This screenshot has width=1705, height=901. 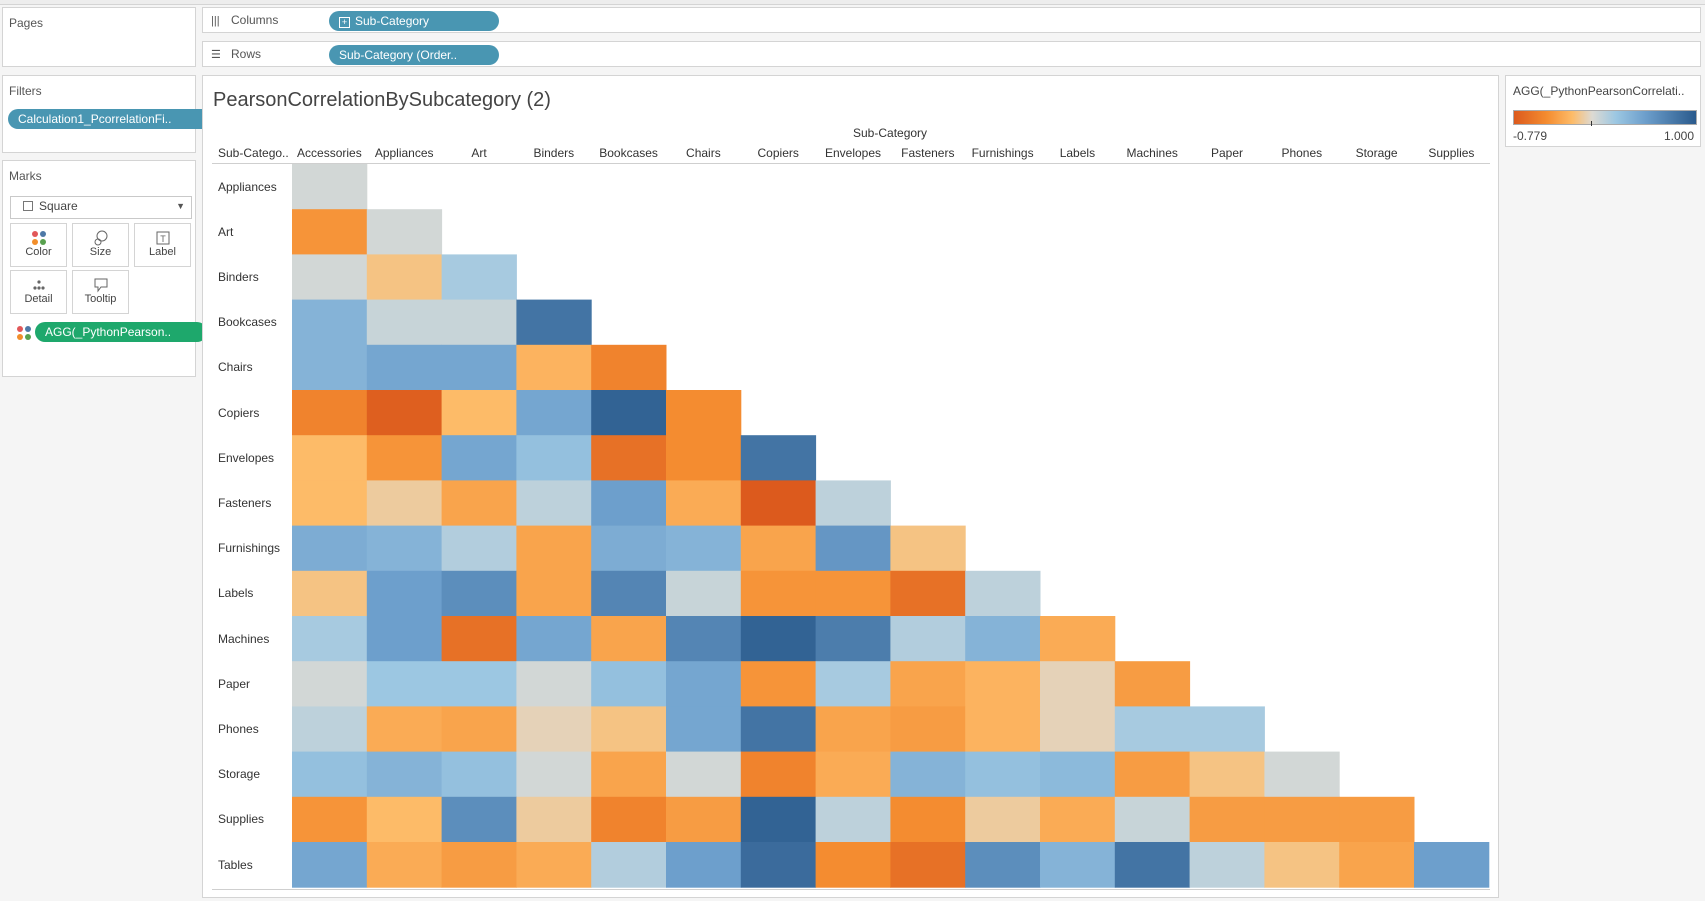 I want to click on size-button: Size, so click(x=100, y=245).